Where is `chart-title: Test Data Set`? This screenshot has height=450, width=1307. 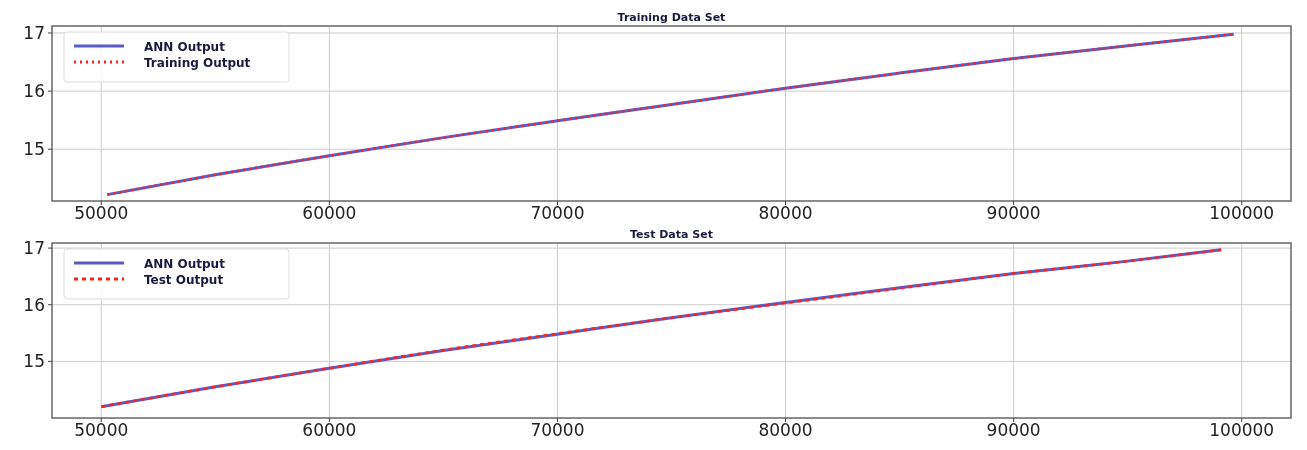
chart-title: Test Data Set is located at coordinates (671, 234).